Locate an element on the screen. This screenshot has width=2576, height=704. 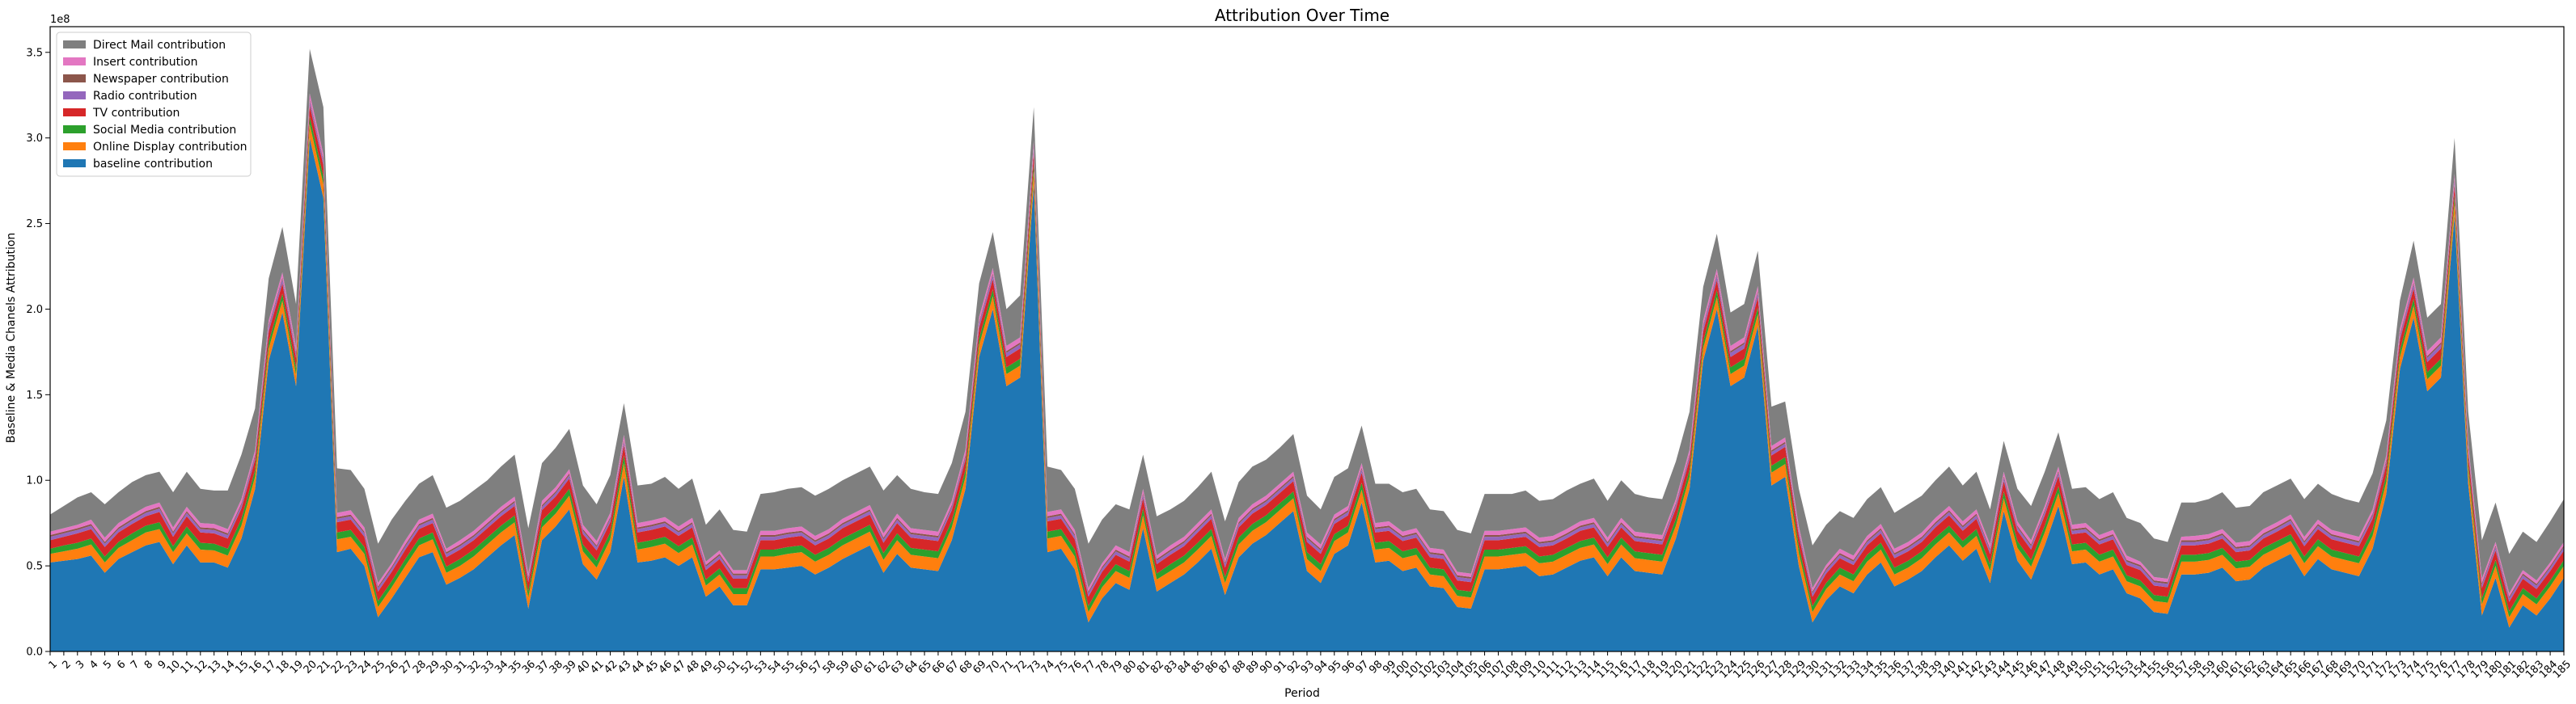
legend-box is located at coordinates (154, 104).